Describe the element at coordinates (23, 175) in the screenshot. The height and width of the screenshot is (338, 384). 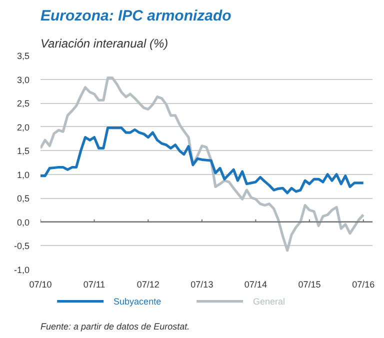
I see `y-tick-label: 1,0` at that location.